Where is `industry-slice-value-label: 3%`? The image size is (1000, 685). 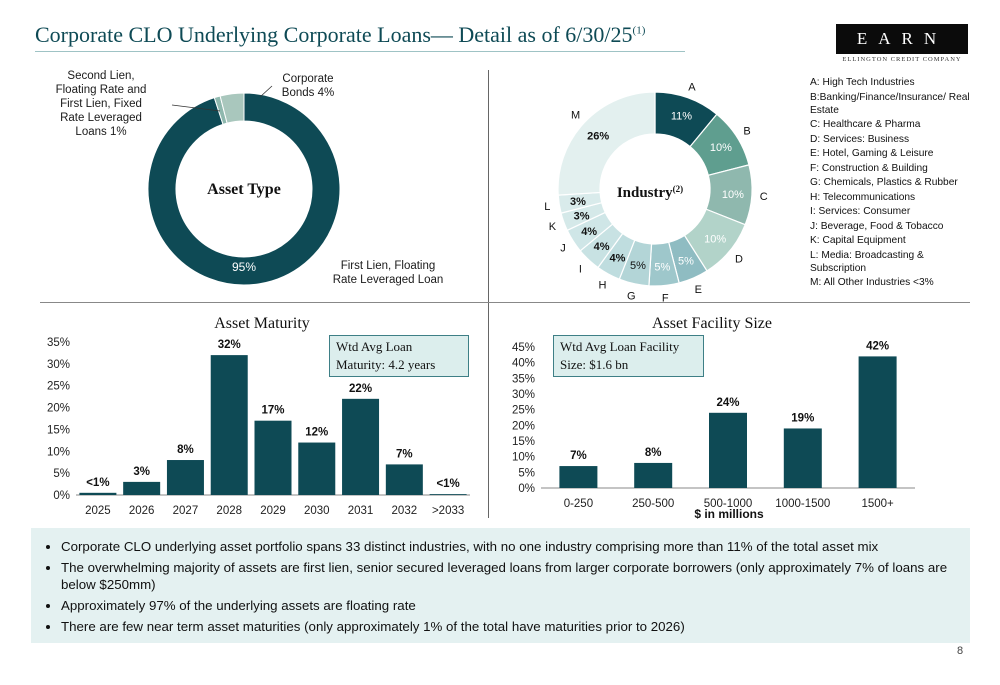 industry-slice-value-label: 3% is located at coordinates (582, 216).